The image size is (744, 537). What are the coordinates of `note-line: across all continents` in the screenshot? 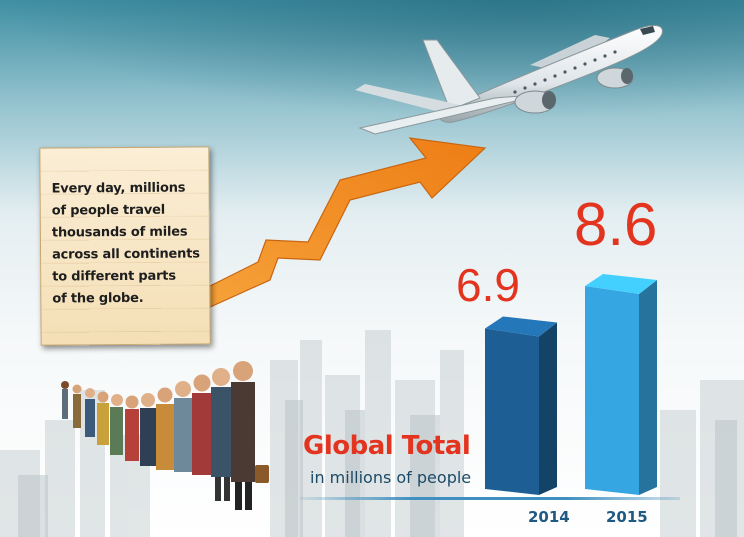 It's located at (126, 254).